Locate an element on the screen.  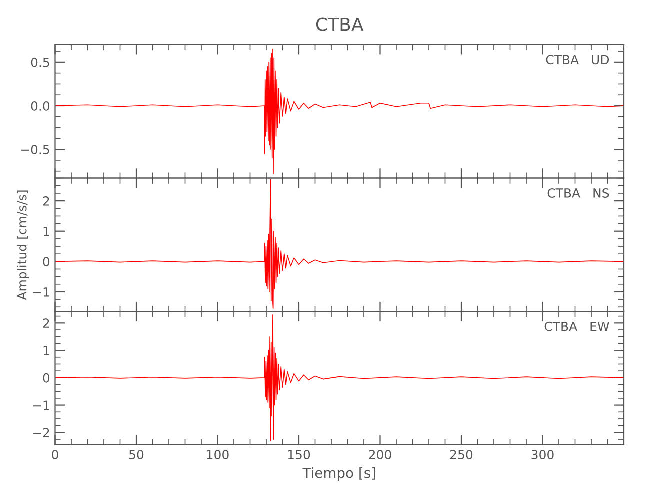
x-axis-title: Tiempo [s] is located at coordinates (339, 474).